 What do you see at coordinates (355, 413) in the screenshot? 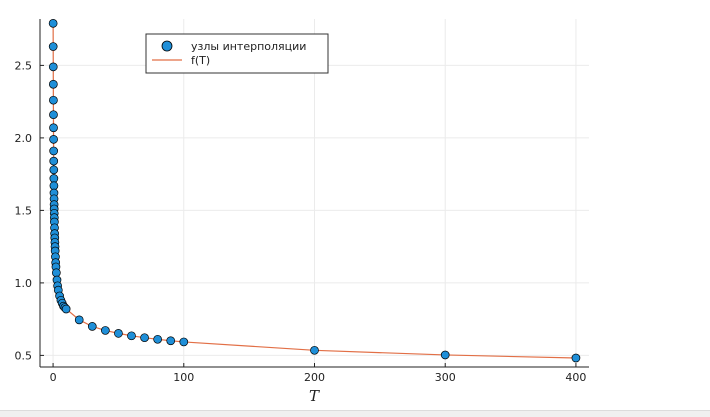
I see `window-bottom-strip` at bounding box center [355, 413].